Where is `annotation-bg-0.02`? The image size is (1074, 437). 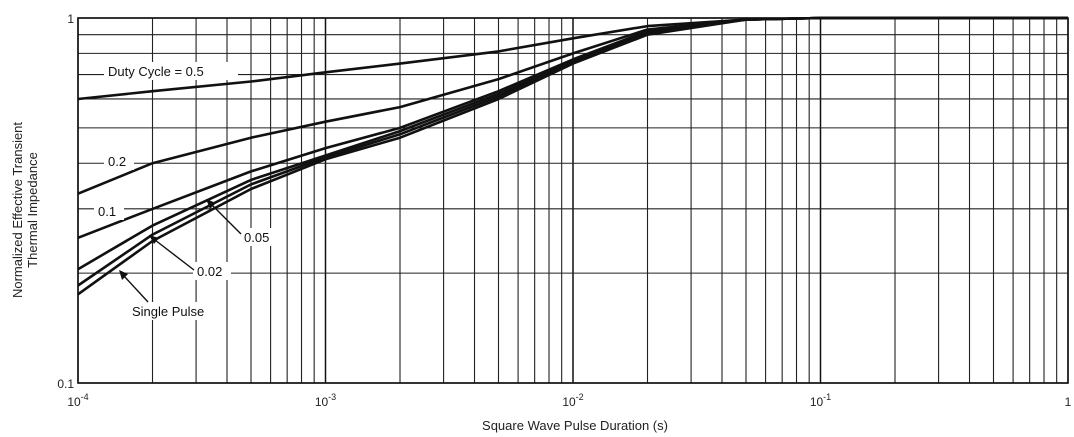
annotation-bg-0.02 is located at coordinates (212, 271).